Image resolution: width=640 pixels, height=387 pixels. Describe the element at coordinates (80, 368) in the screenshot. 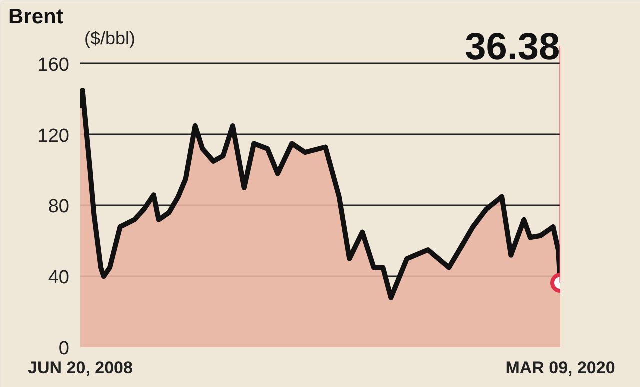

I see `x-tick-label: JUN 20, 2008` at that location.